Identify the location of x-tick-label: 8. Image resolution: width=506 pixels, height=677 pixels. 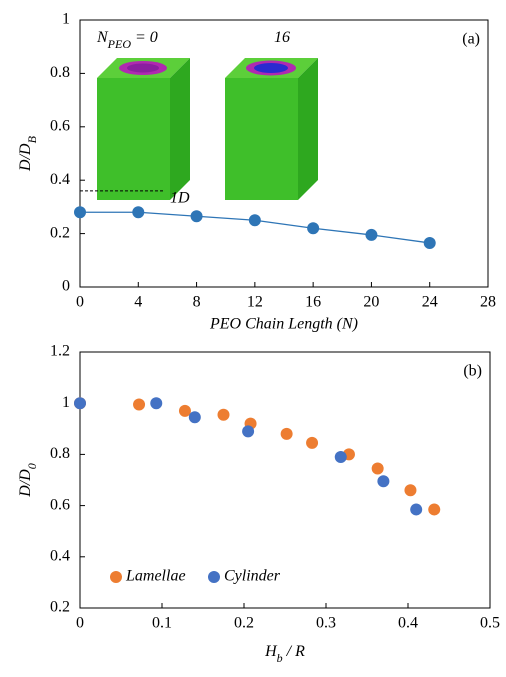
(197, 302).